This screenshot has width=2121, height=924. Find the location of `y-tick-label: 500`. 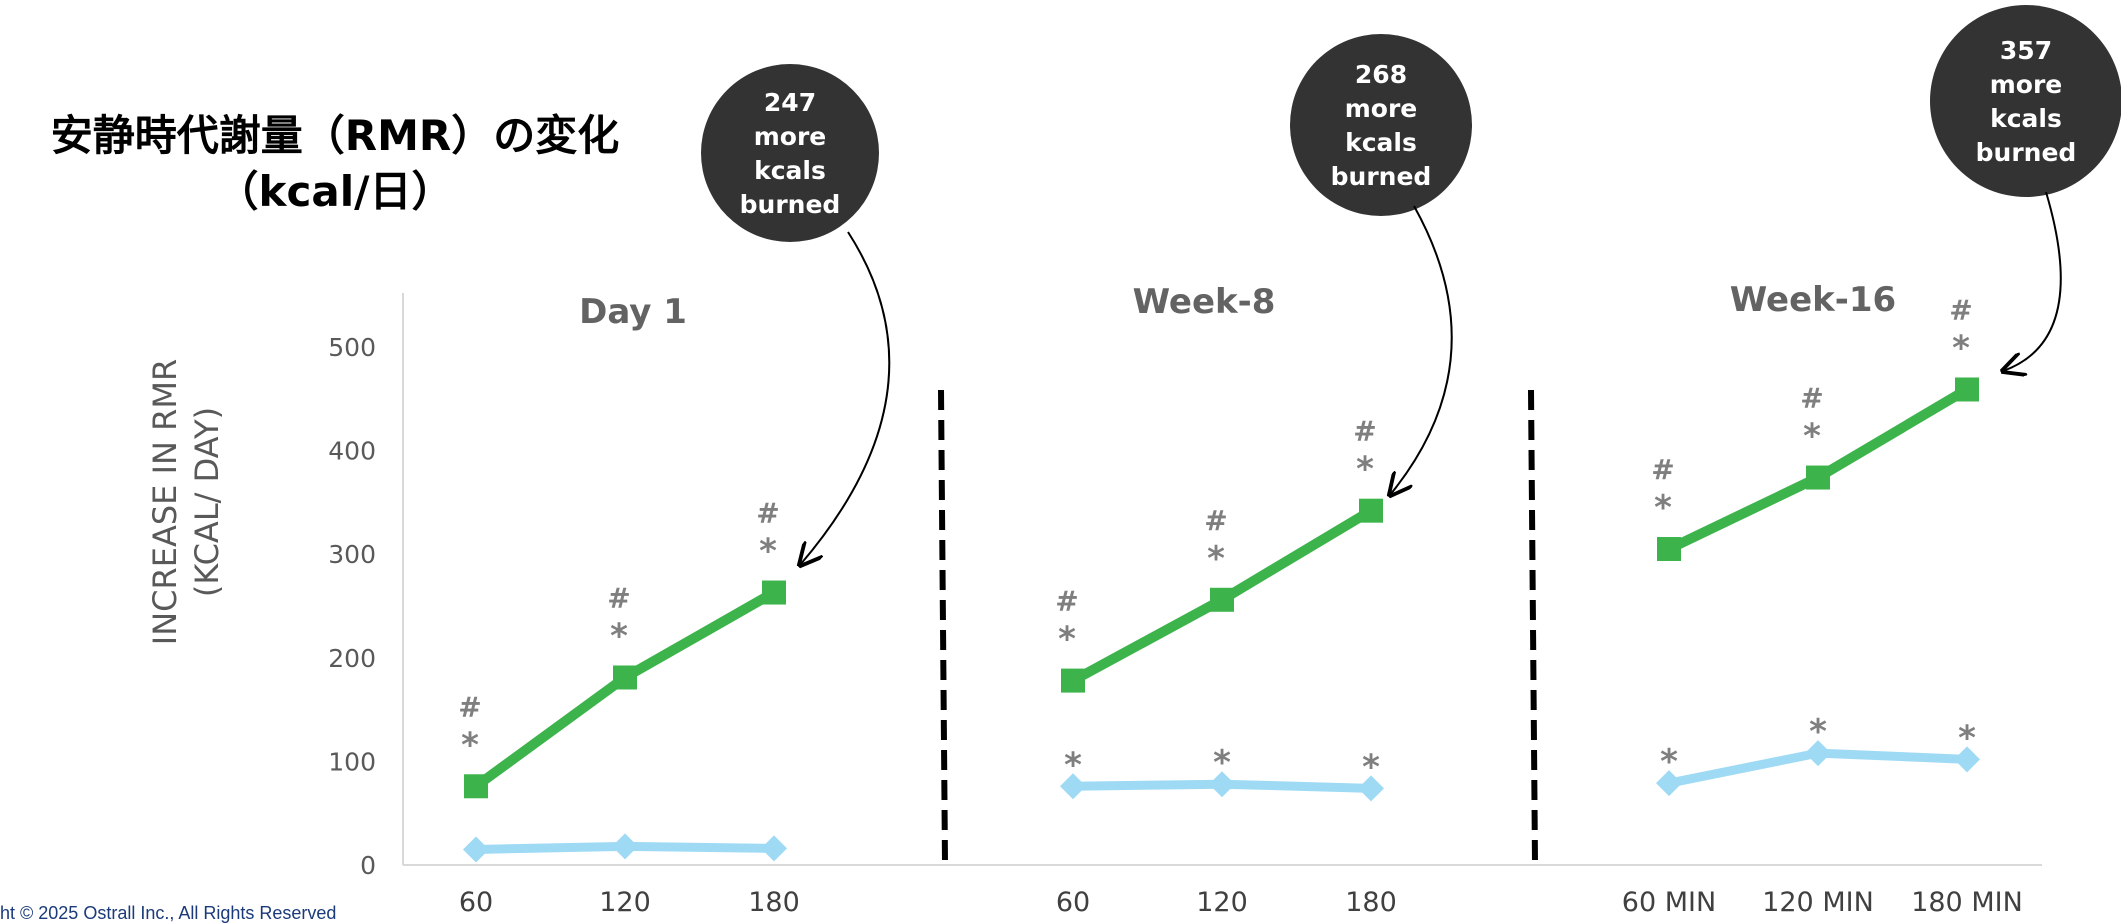

y-tick-label: 500 is located at coordinates (352, 347).